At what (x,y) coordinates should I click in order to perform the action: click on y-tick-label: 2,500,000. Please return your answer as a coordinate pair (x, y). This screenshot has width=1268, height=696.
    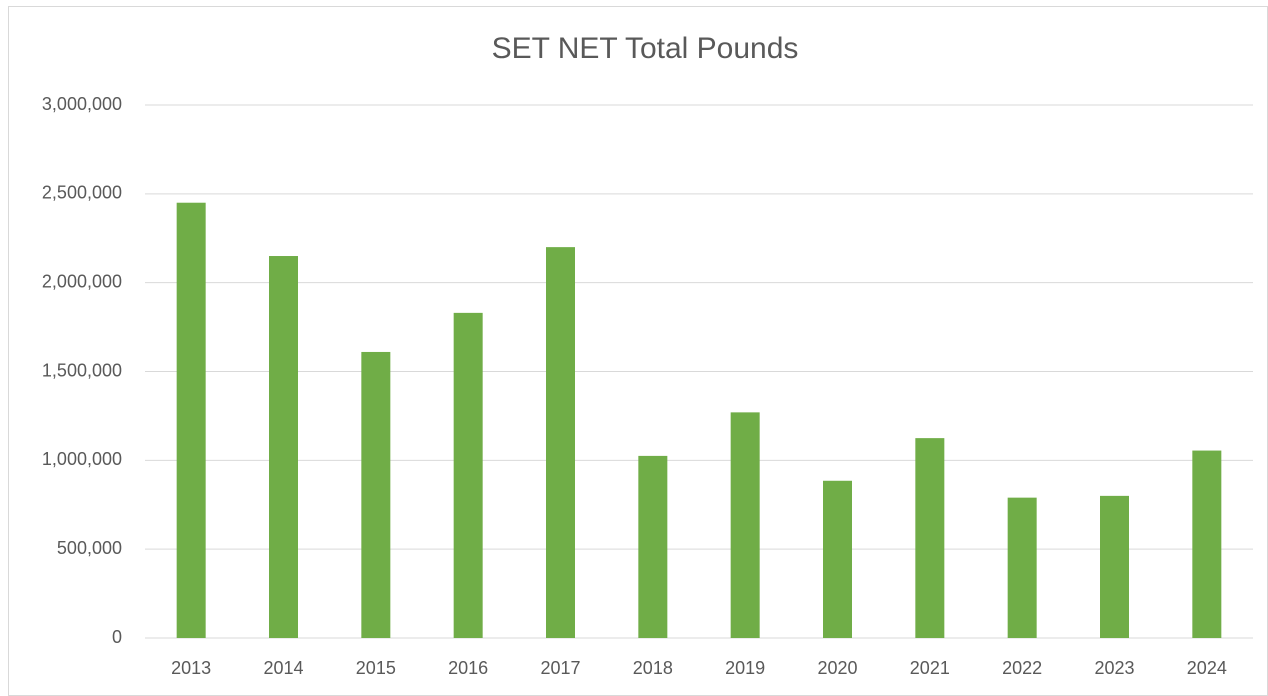
    Looking at the image, I should click on (82, 193).